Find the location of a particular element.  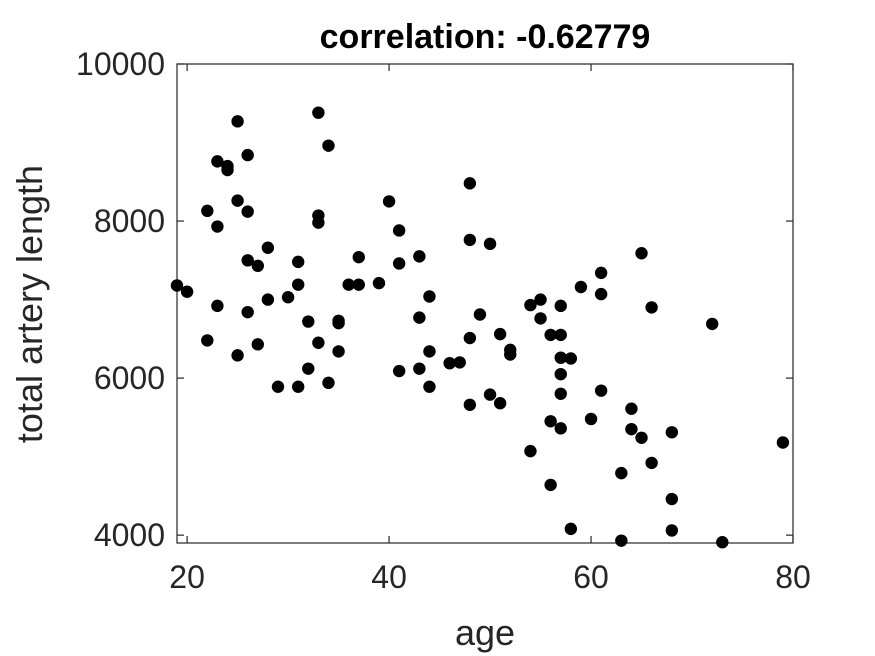

y-tick-label: 8000 is located at coordinates (129, 221).